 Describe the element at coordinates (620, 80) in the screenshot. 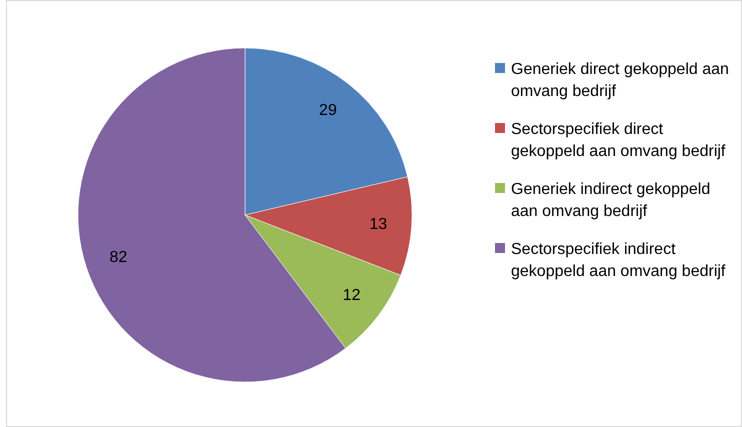

I see `legend-label: Generiek direct gekoppeld aan omvang bedrijf` at that location.